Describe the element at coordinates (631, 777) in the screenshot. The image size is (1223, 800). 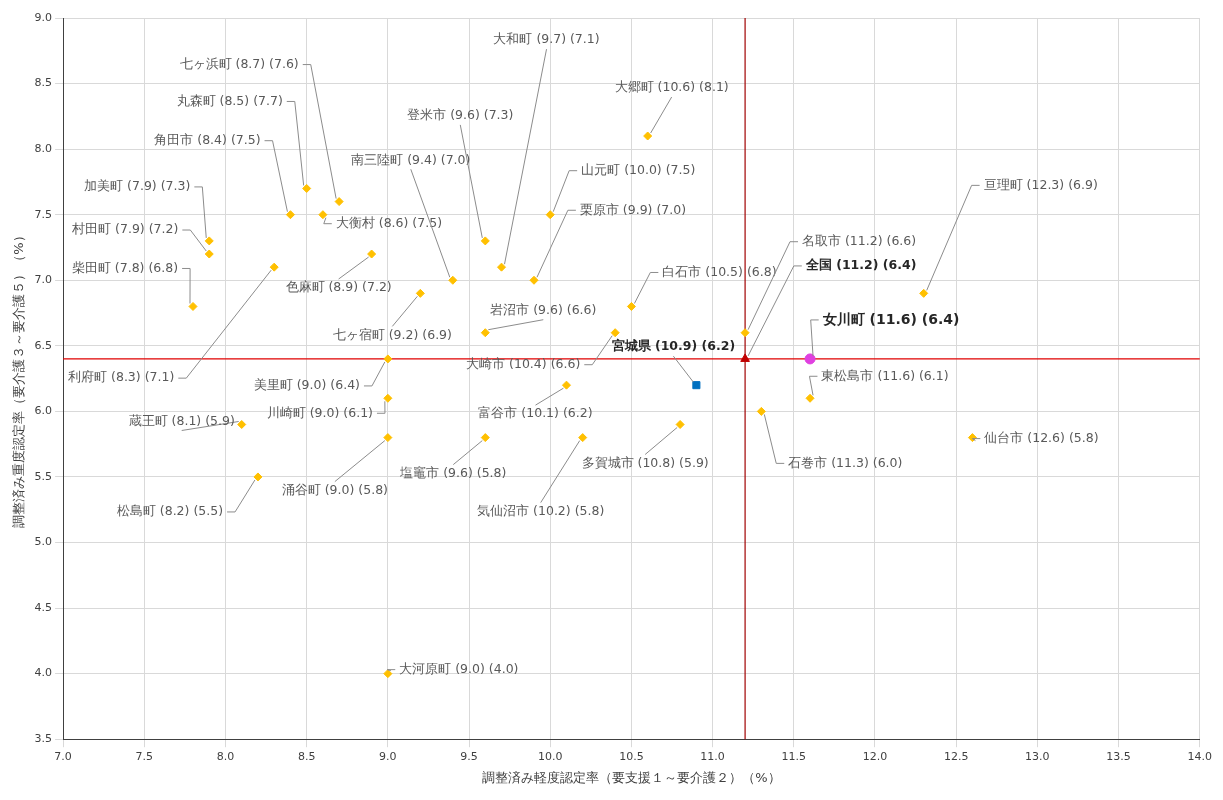
I see `x-axis-title: 調整済み軽度認定率（要支援１～要介護２）（%）` at that location.